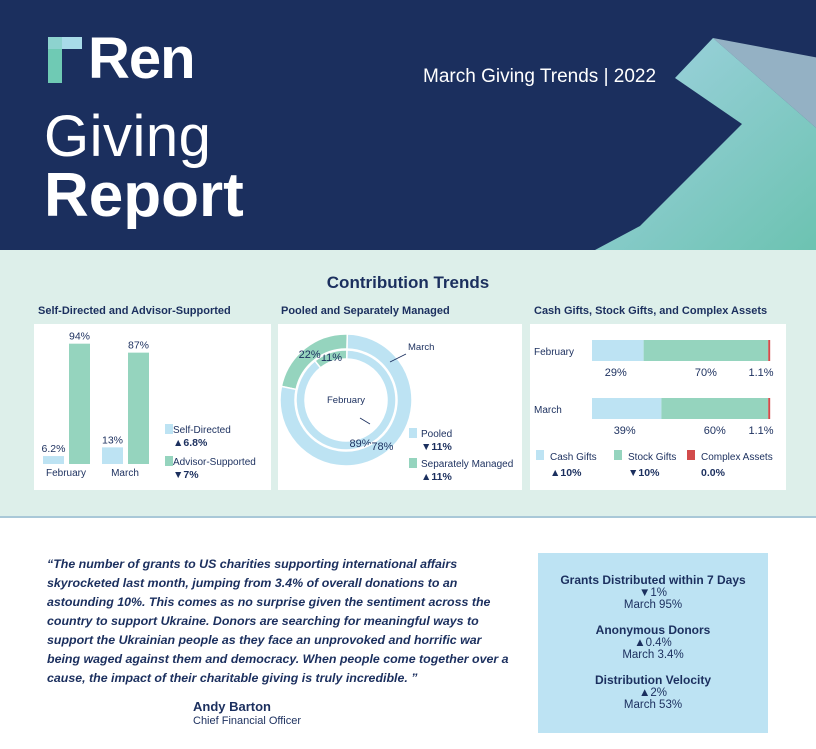 Image resolution: width=816 pixels, height=749 pixels. I want to click on bar-value-label: 94%, so click(79, 337).